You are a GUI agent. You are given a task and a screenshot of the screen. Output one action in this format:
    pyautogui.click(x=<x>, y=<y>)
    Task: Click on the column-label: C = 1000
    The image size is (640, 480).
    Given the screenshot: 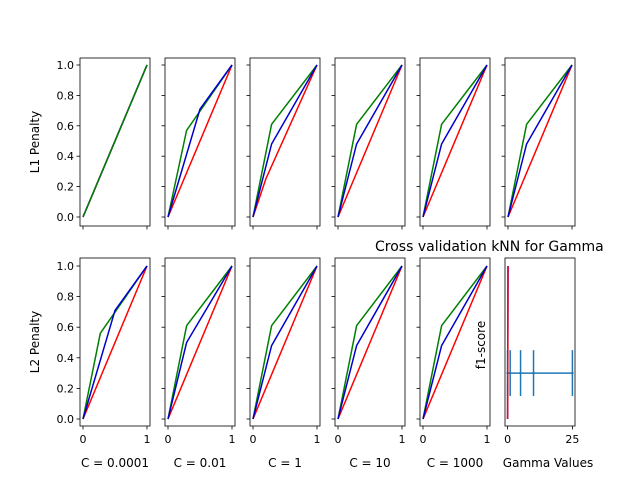 What is the action you would take?
    pyautogui.click(x=455, y=463)
    